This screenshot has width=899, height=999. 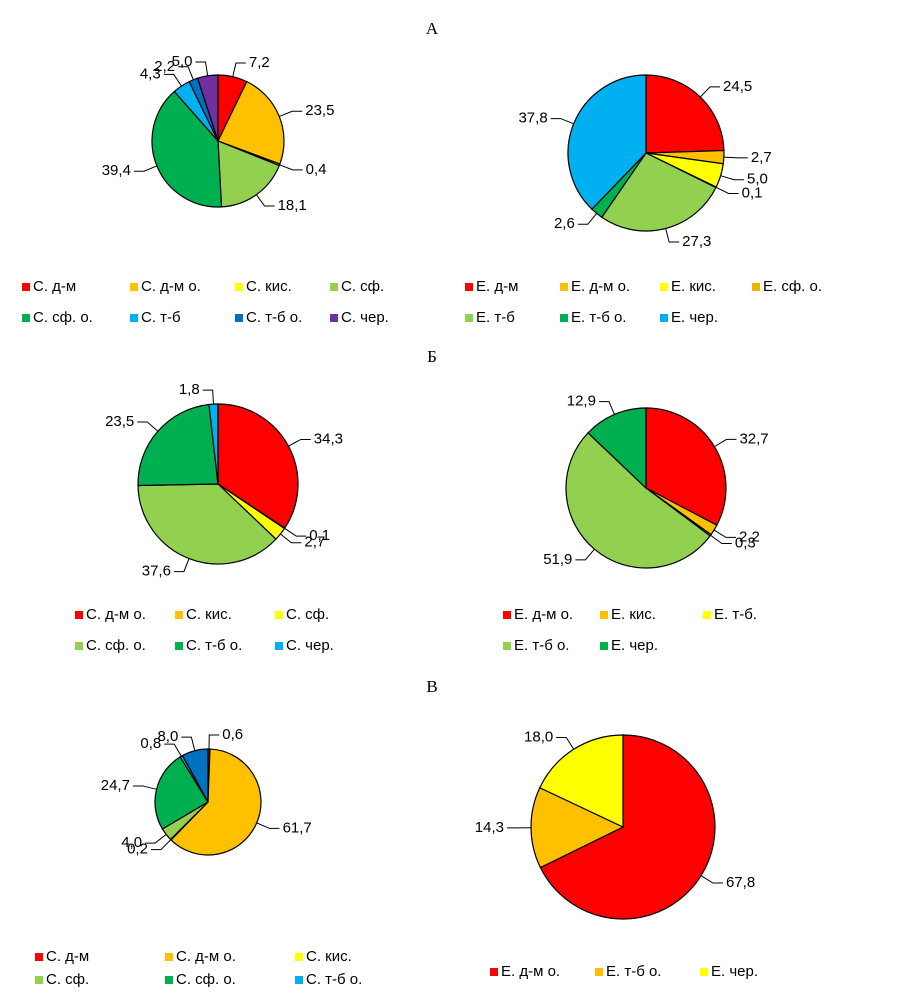 I want to click on data-label: 23,5, so click(x=319, y=110).